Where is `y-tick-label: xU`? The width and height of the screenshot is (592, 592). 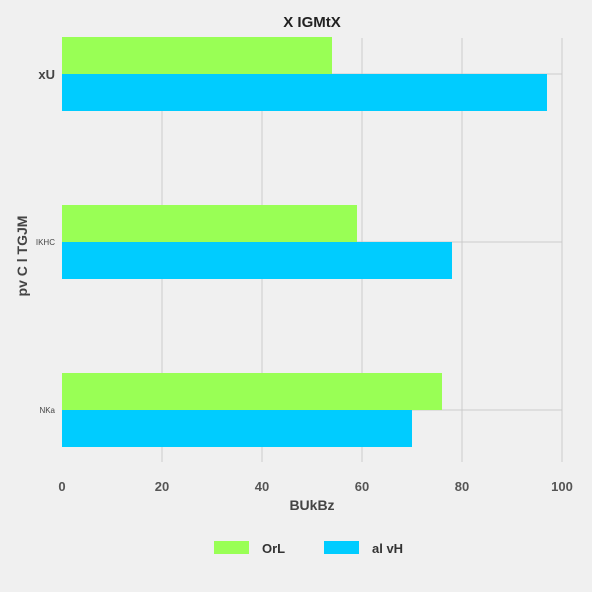 y-tick-label: xU is located at coordinates (46, 74).